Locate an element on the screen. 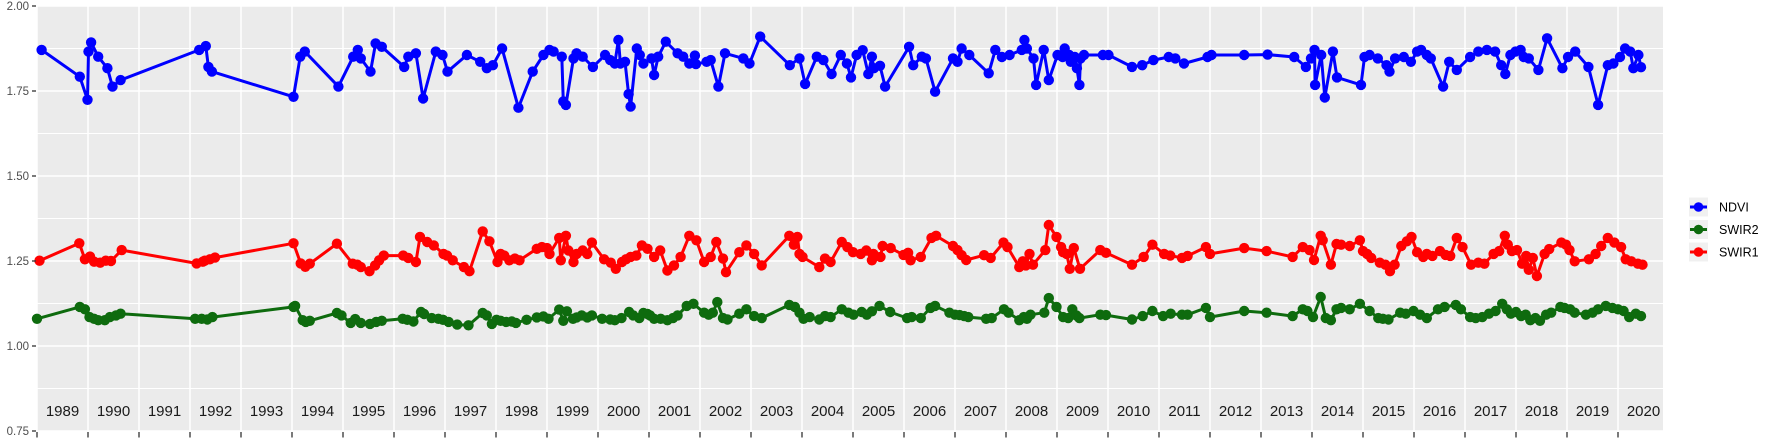 The height and width of the screenshot is (442, 1773). legend-key-point is located at coordinates (1698, 207).